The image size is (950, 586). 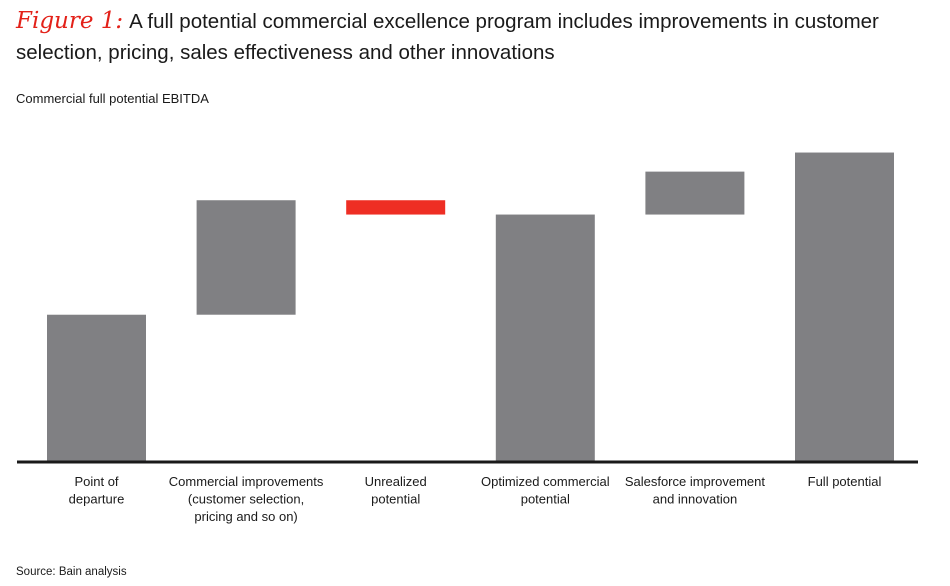 What do you see at coordinates (70, 21) in the screenshot?
I see `figure-label: Figure 1:` at bounding box center [70, 21].